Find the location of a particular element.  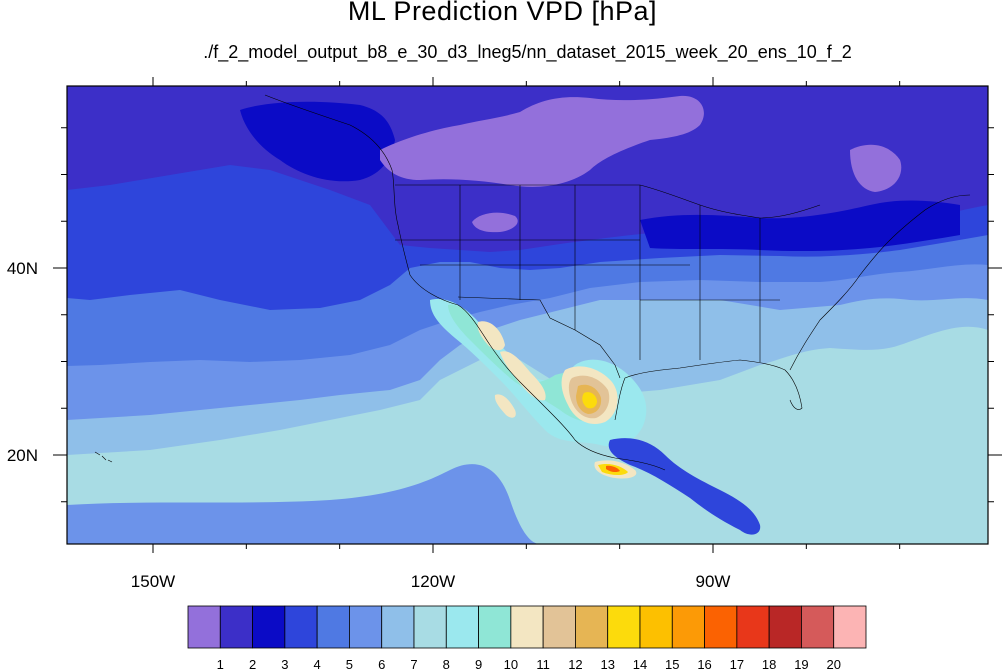

contour-level-1-ne-patch is located at coordinates (542, 141).